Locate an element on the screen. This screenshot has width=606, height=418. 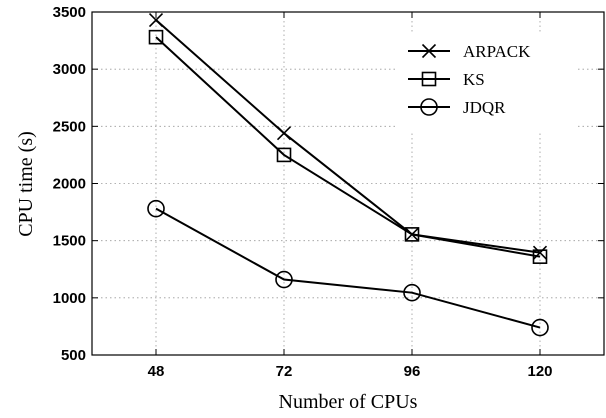
y-tick-label: 1500 is located at coordinates (69, 241).